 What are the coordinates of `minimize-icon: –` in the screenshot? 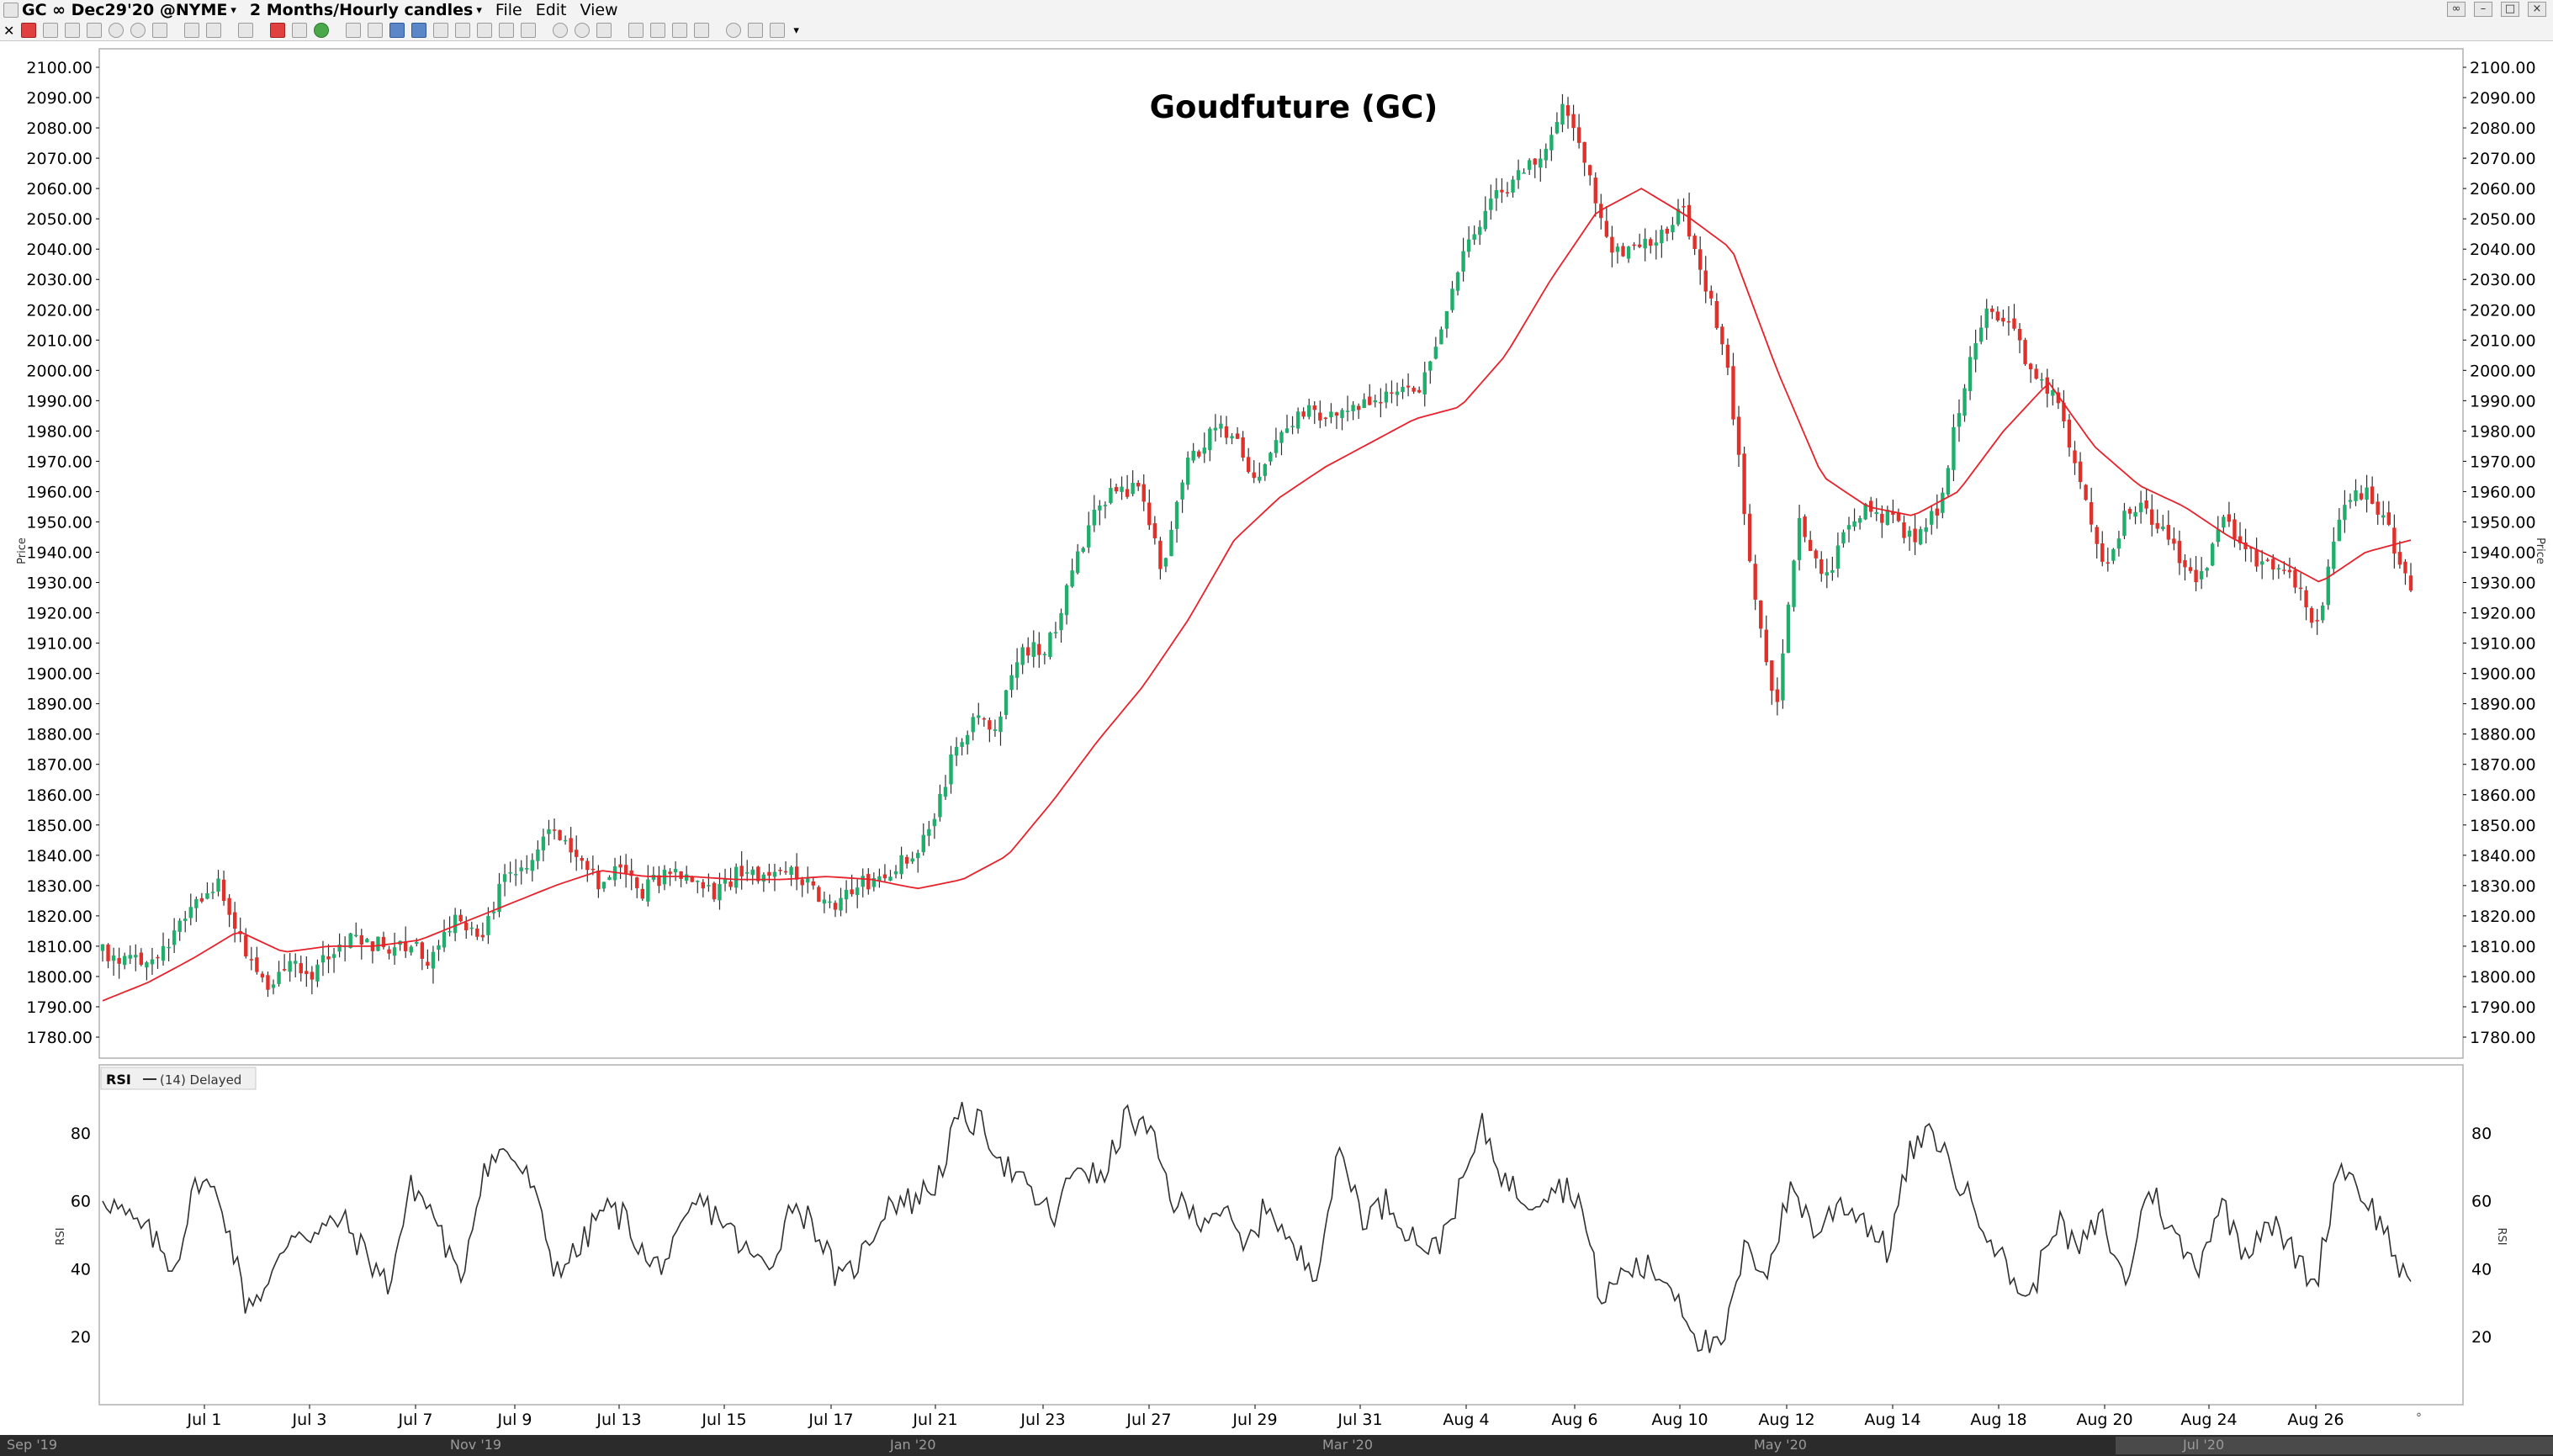 It's located at (2483, 9).